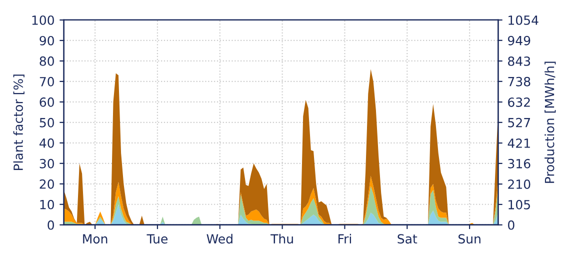 This screenshot has width=570, height=263. Describe the element at coordinates (219, 239) in the screenshot. I see `x-tick-label: Wed` at that location.